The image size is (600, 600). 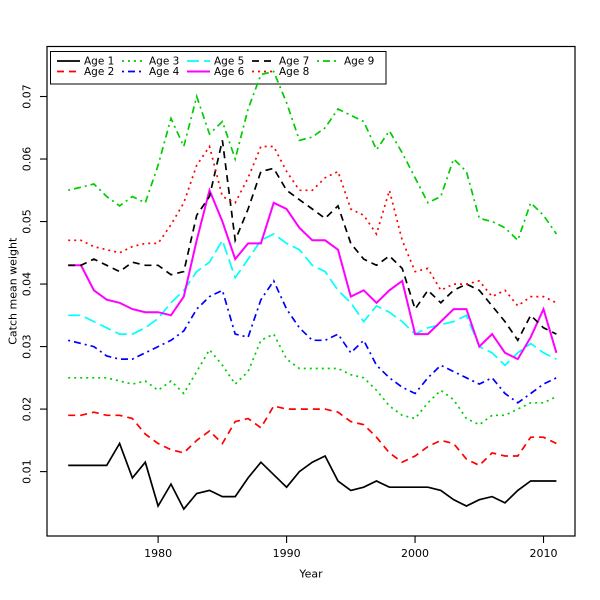 I want to click on x-tick-label-2000: 2000, so click(x=415, y=553).